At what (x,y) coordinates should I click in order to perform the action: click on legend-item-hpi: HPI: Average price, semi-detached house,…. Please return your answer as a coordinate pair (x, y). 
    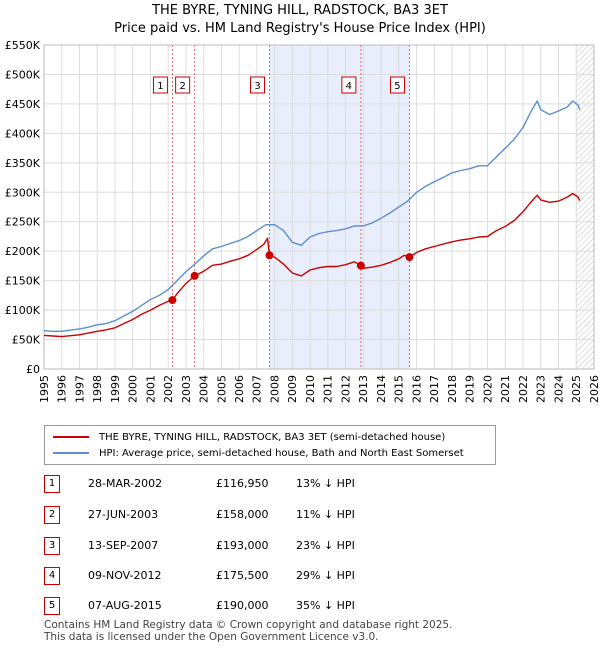
    Looking at the image, I should click on (258, 453).